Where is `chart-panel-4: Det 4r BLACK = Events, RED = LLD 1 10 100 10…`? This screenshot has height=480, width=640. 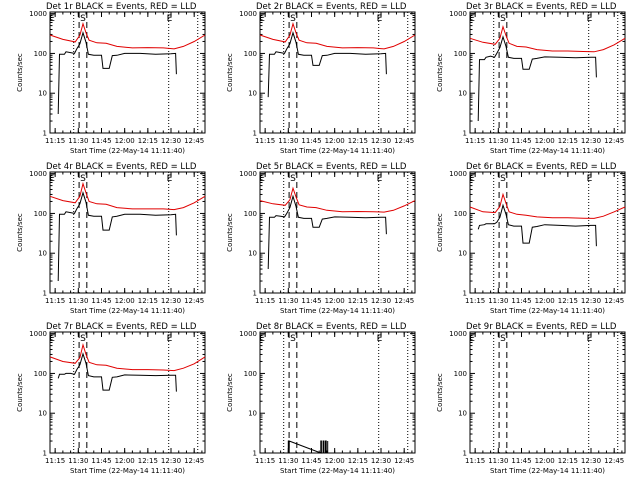 chart-panel-4: Det 4r BLACK = Events, RED = LLD 1 10 100 10… is located at coordinates (111, 238).